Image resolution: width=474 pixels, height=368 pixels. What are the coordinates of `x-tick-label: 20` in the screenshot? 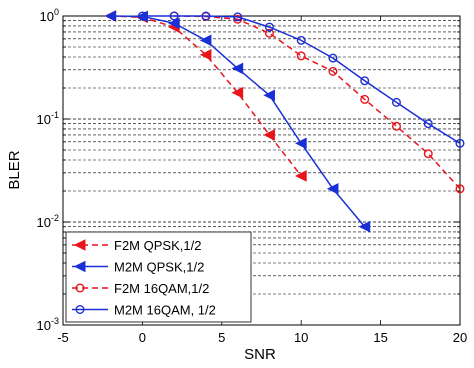 It's located at (460, 337).